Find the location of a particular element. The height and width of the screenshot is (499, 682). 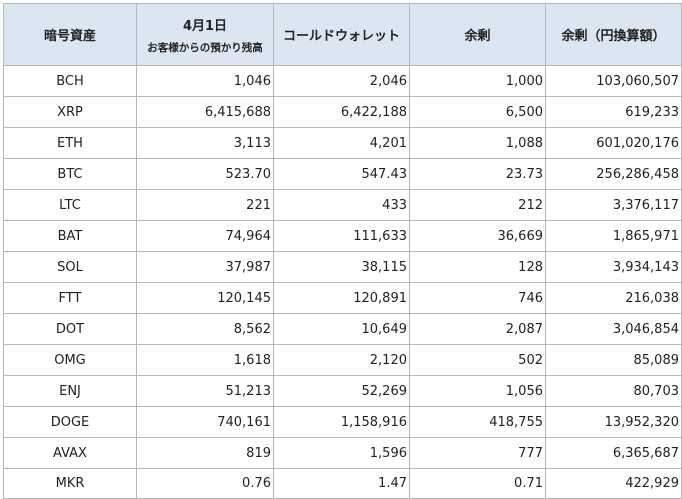

table-row: MKR 0.76 1.47 0.71 422,929 is located at coordinates (342, 483).